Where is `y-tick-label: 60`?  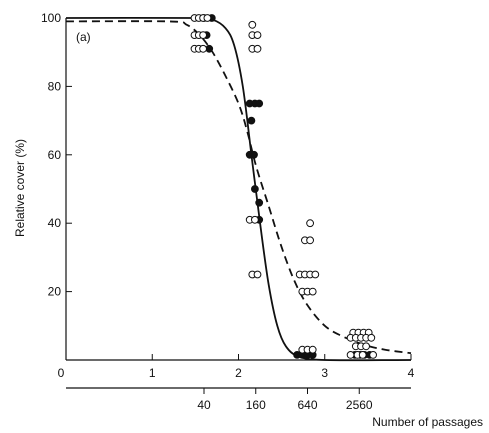 y-tick-label: 60 is located at coordinates (55, 155).